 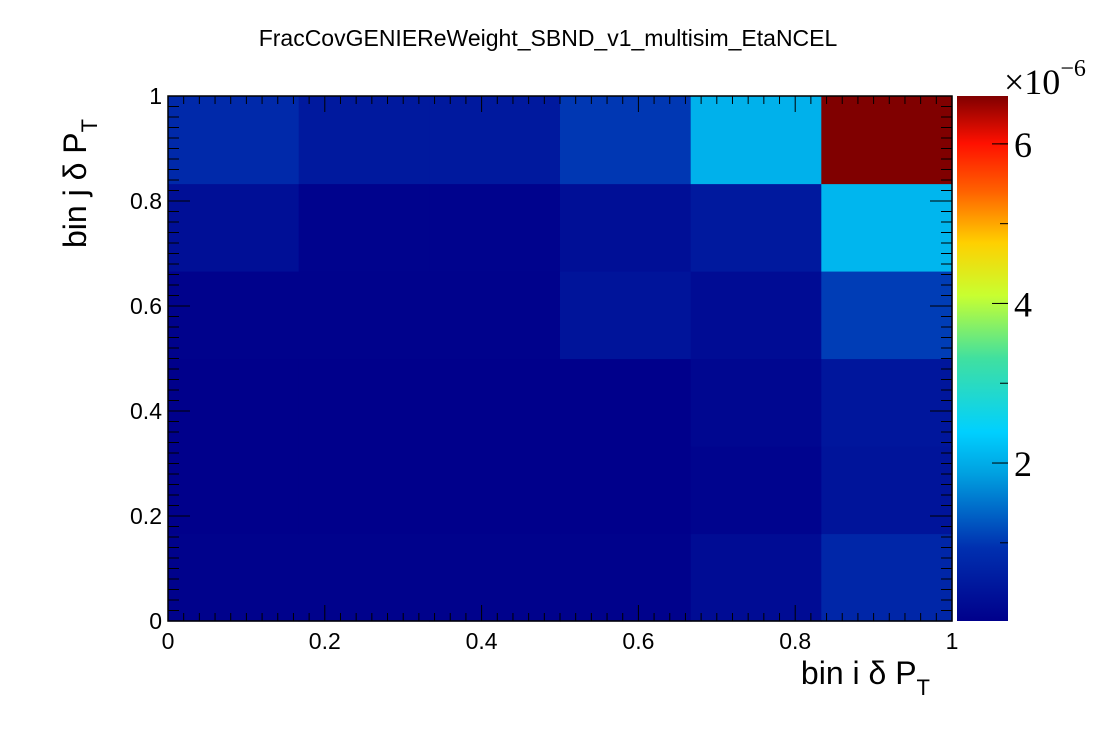 I want to click on x-tick-label: 0.2, so click(x=325, y=641).